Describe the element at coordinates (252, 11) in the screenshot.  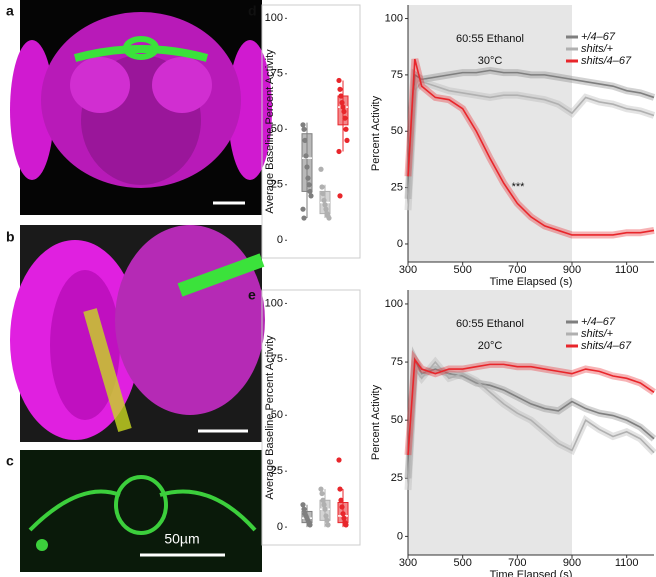
I see `panel-label: d` at that location.